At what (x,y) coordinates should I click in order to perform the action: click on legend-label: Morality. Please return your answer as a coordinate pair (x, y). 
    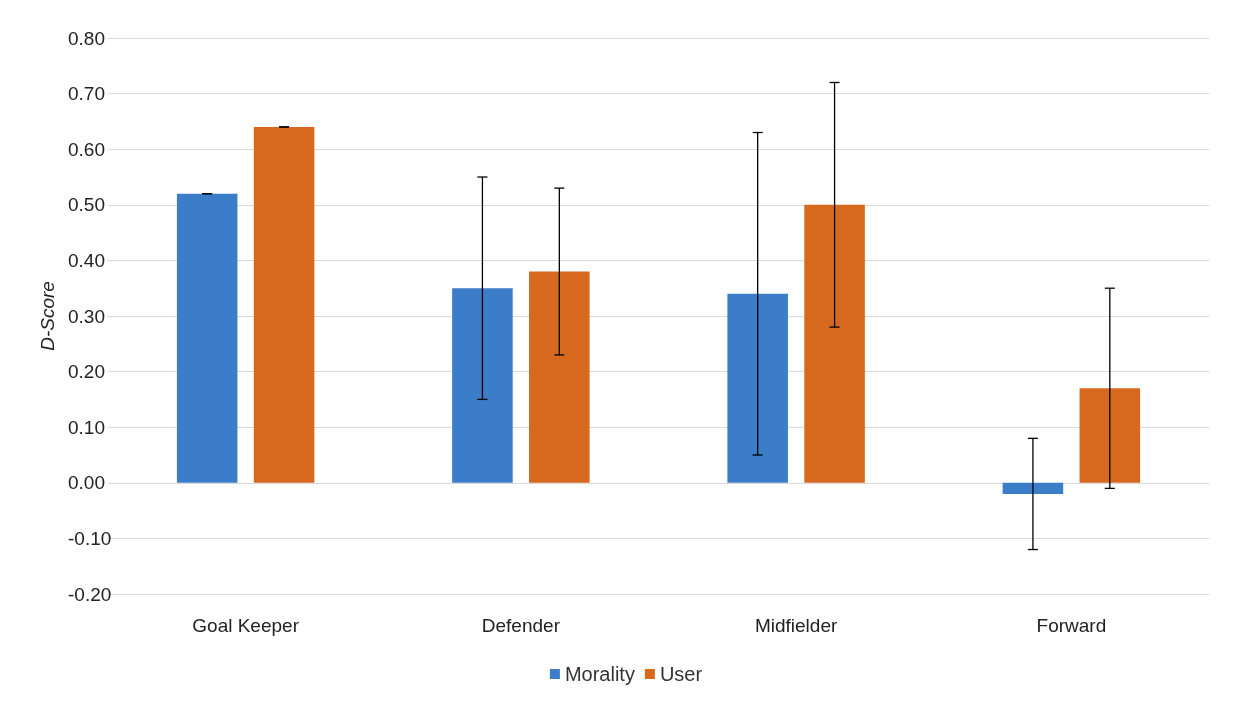
    Looking at the image, I should click on (599, 674).